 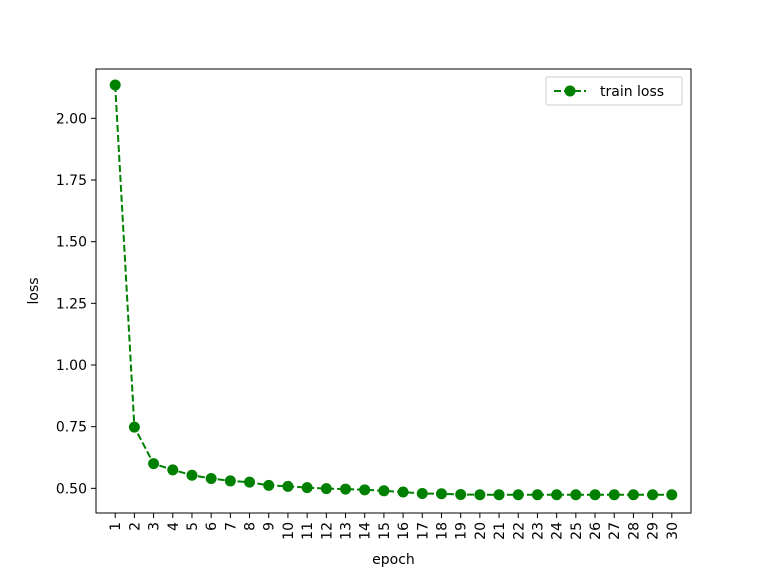 I want to click on legend-box, so click(x=614, y=91).